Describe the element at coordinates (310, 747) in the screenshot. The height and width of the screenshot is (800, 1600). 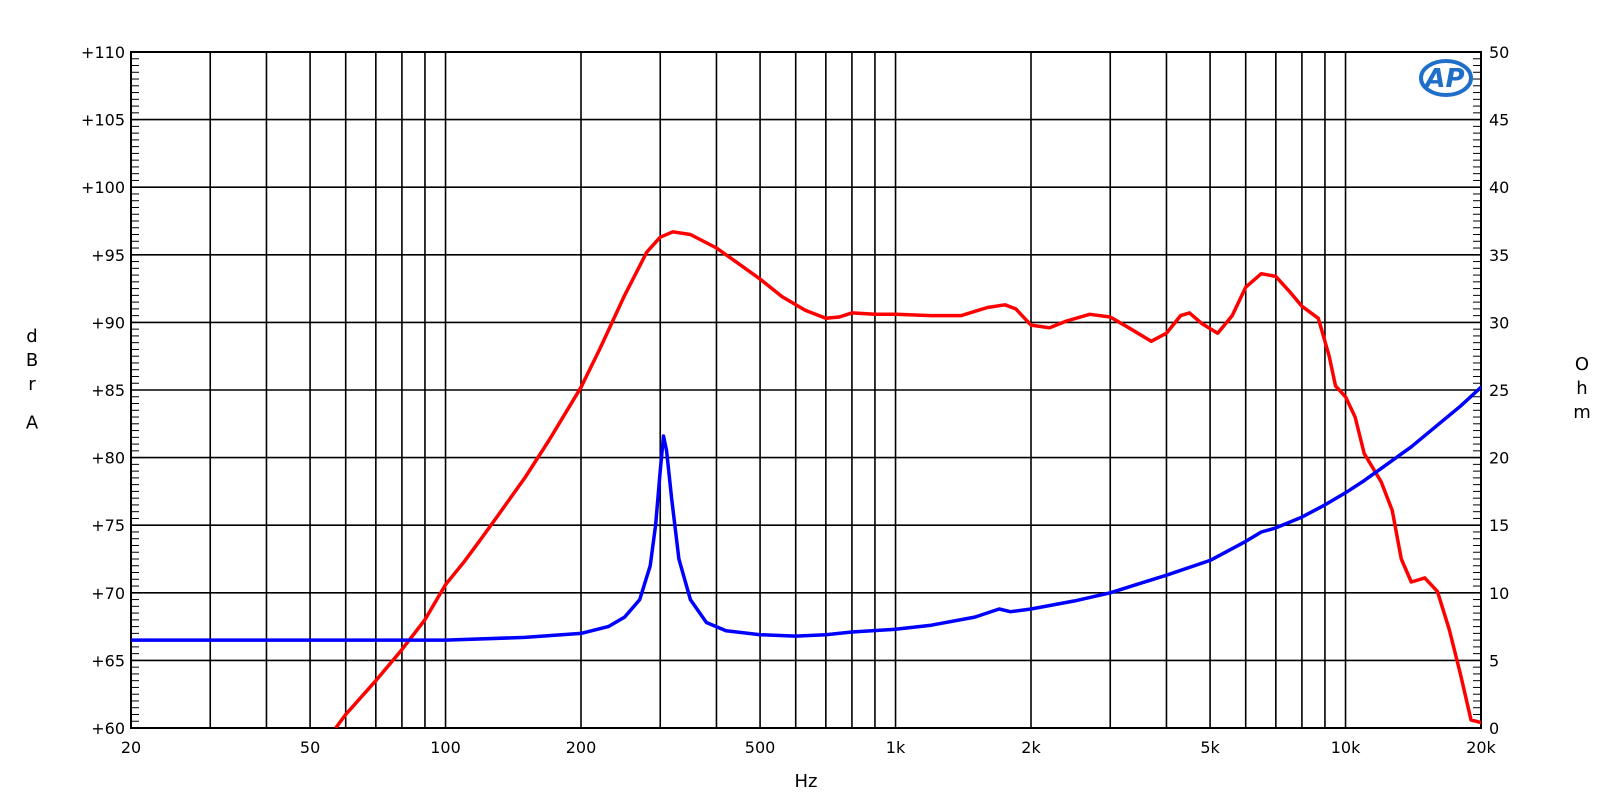
I see `x-tick-label: 50` at that location.